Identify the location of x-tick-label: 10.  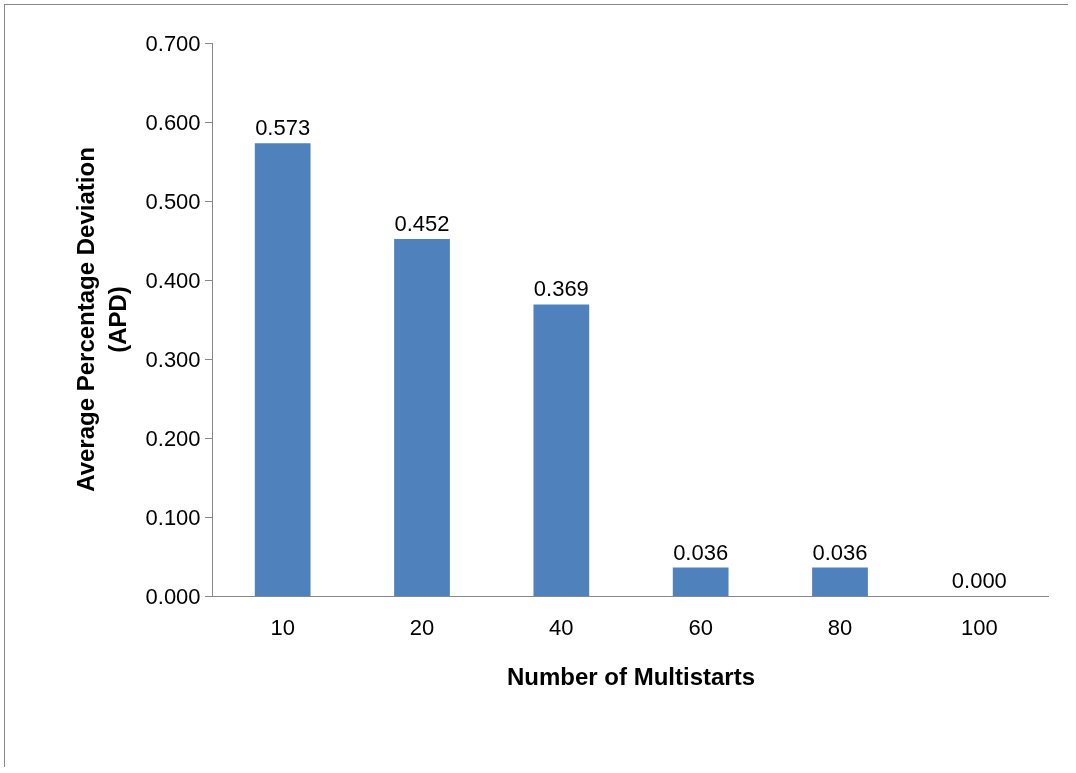
(282, 628).